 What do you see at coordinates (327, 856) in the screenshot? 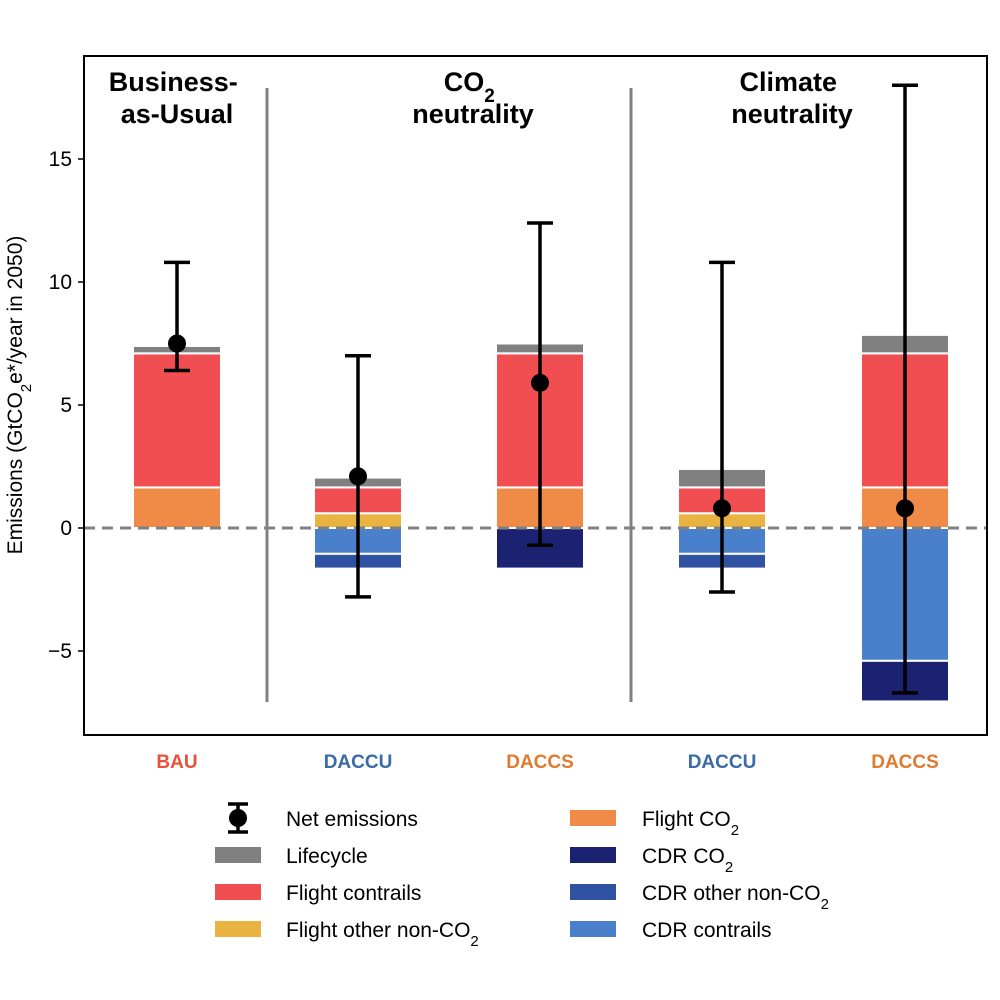
I see `legend-label: Lifecycle` at bounding box center [327, 856].